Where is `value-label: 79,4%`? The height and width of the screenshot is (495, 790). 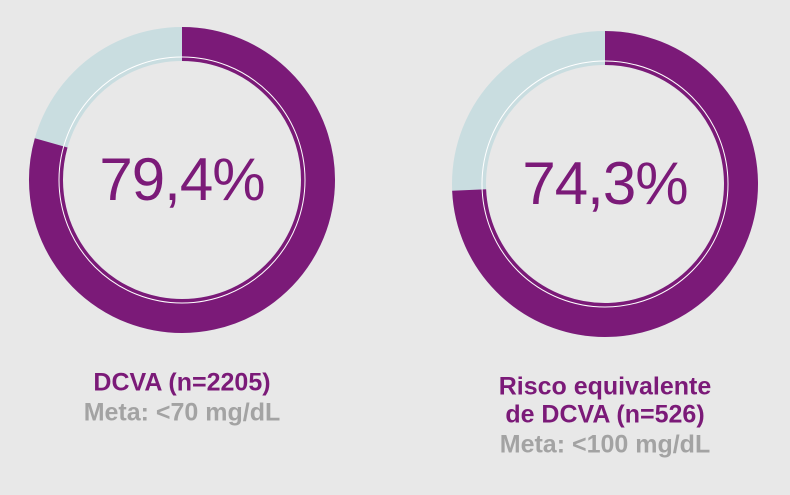 value-label: 79,4% is located at coordinates (181, 179).